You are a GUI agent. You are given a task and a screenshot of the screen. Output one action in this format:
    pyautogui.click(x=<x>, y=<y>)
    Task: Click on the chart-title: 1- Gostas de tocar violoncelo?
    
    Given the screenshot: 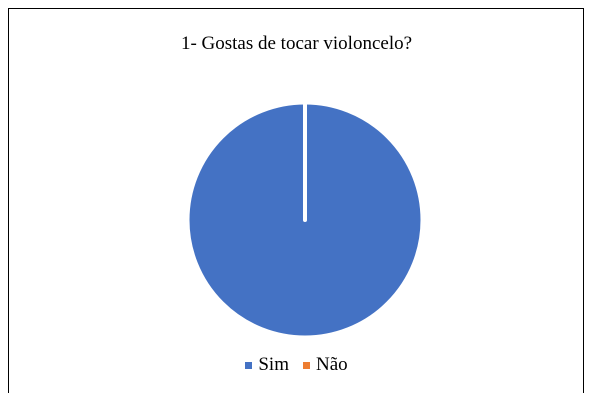 What is the action you would take?
    pyautogui.click(x=296, y=43)
    